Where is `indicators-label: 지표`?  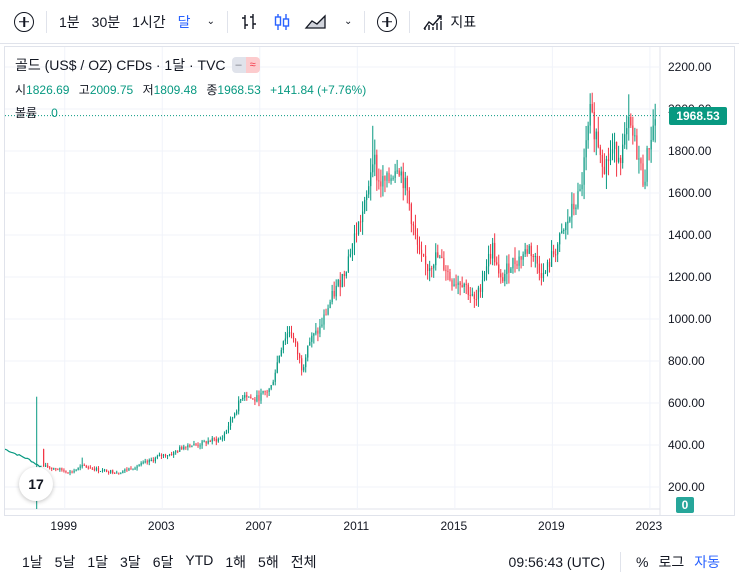
indicators-label: 지표 is located at coordinates (463, 21).